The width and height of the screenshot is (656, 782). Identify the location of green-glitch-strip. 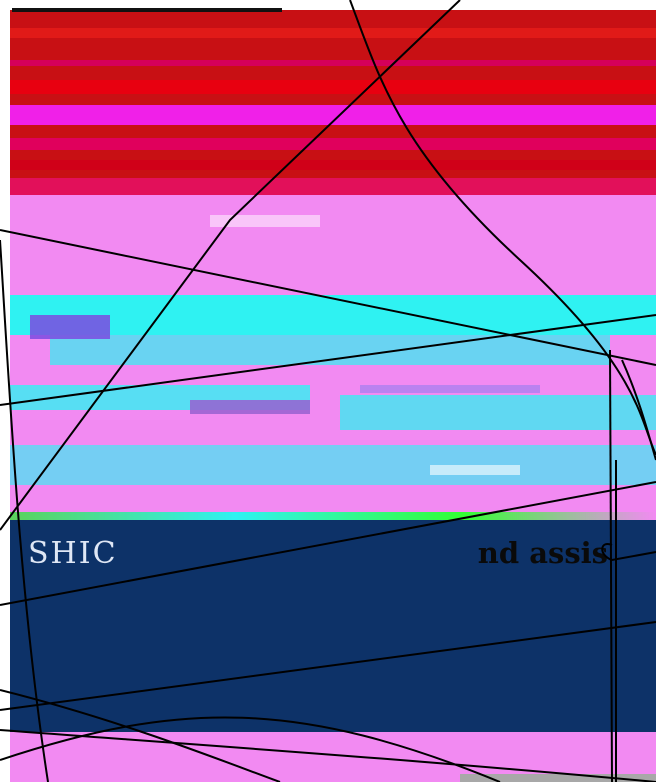
(333, 516).